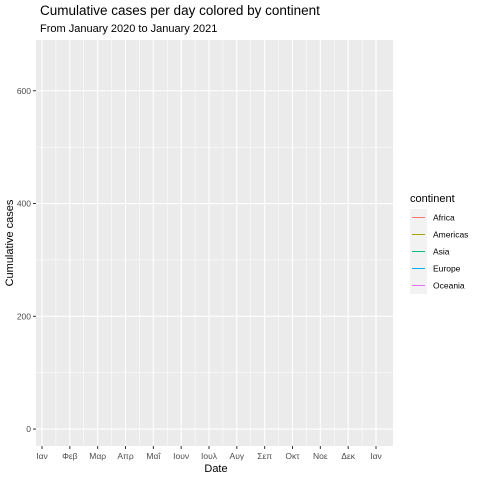  Describe the element at coordinates (128, 29) in the screenshot. I see `chart-subtitle: From January 2020 to January 2021` at that location.